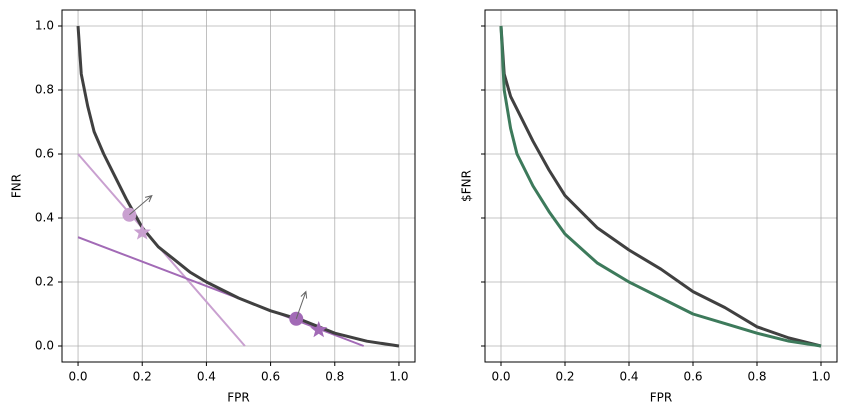 This screenshot has width=846, height=415. Describe the element at coordinates (44, 346) in the screenshot. I see `y-tick-label: 0.0` at that location.